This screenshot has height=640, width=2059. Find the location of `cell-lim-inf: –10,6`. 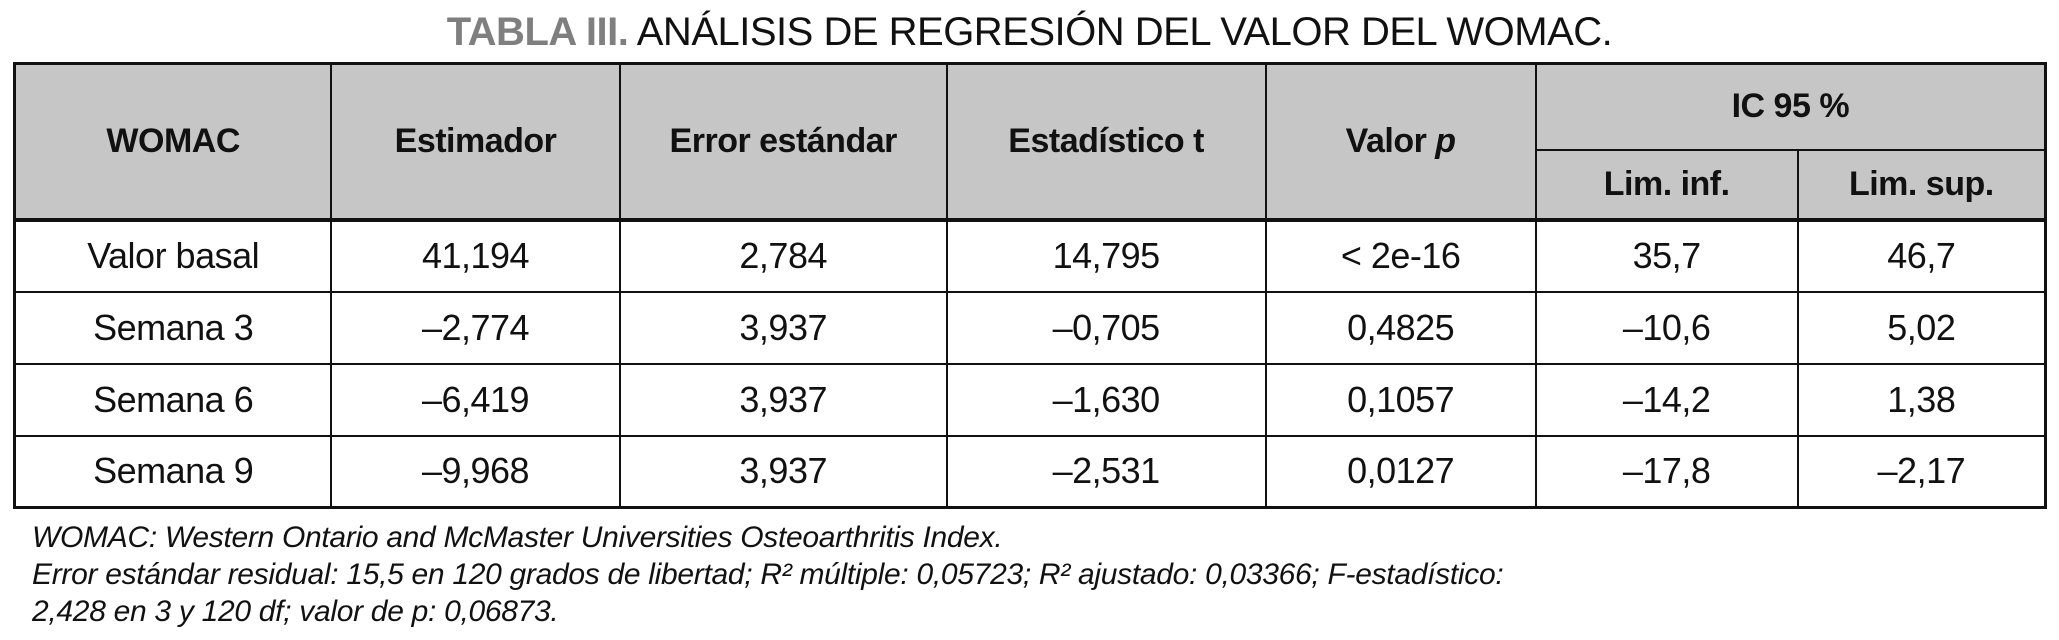

cell-lim-inf: –10,6 is located at coordinates (1666, 327).